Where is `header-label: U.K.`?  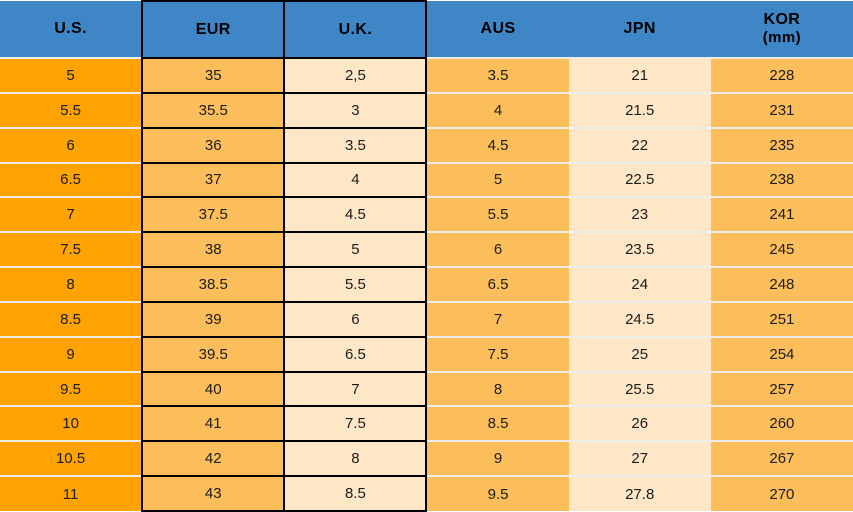 header-label: U.K. is located at coordinates (355, 29).